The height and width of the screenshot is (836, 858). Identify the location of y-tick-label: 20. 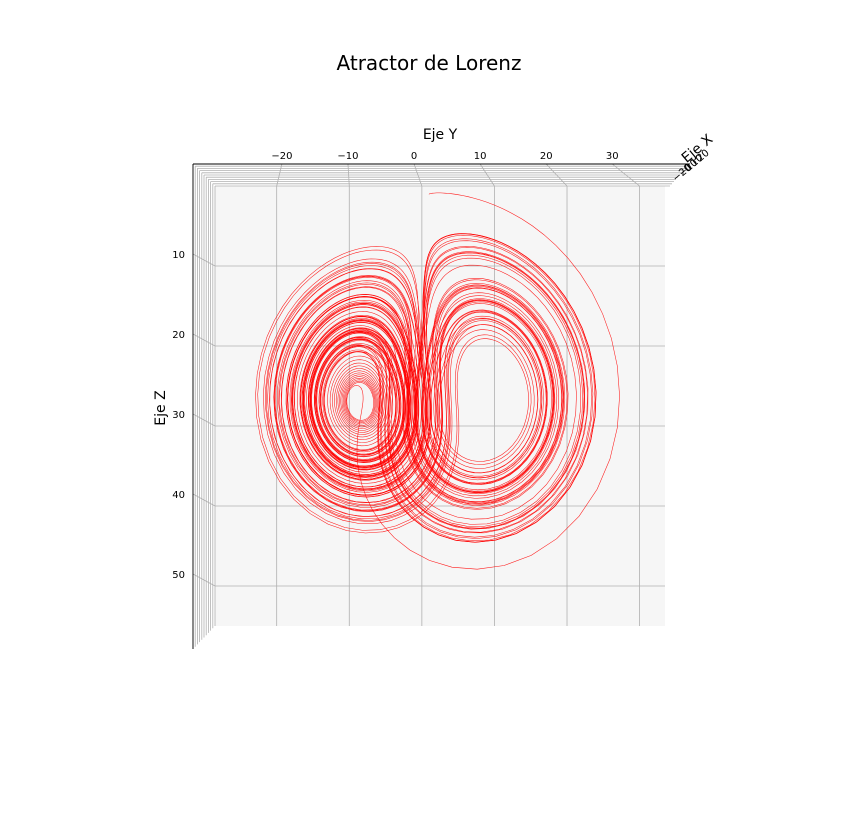
(546, 156).